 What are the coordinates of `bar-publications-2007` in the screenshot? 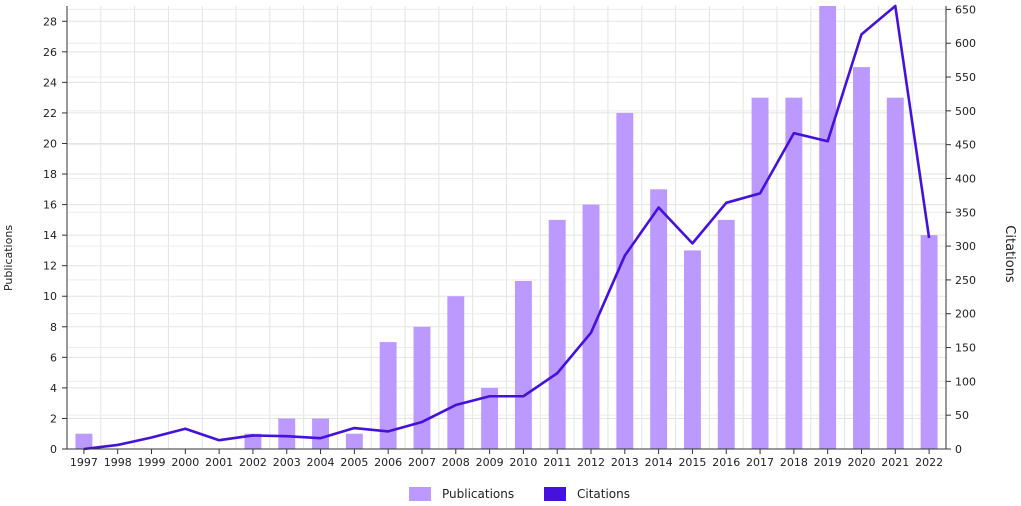 It's located at (422, 387).